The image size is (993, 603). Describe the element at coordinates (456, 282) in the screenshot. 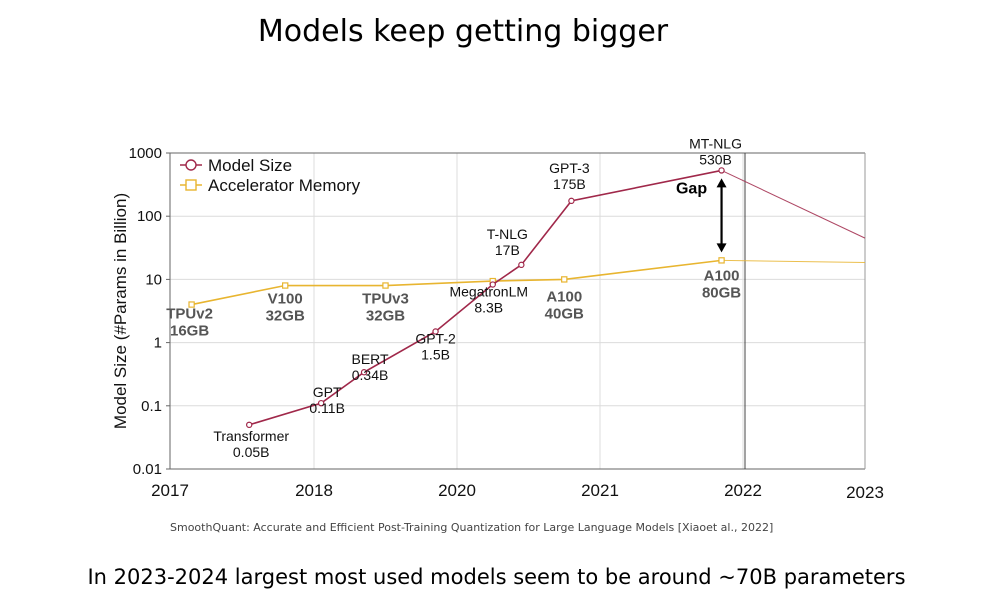

I see `accelerator-memory-line` at that location.